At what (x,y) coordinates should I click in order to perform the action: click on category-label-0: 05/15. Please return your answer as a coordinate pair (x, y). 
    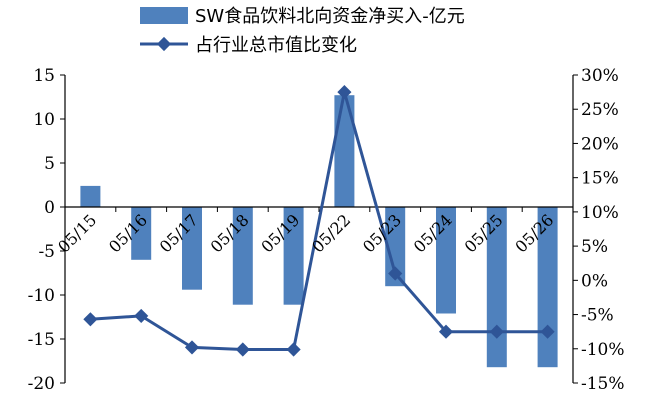
    Looking at the image, I should click on (77, 233).